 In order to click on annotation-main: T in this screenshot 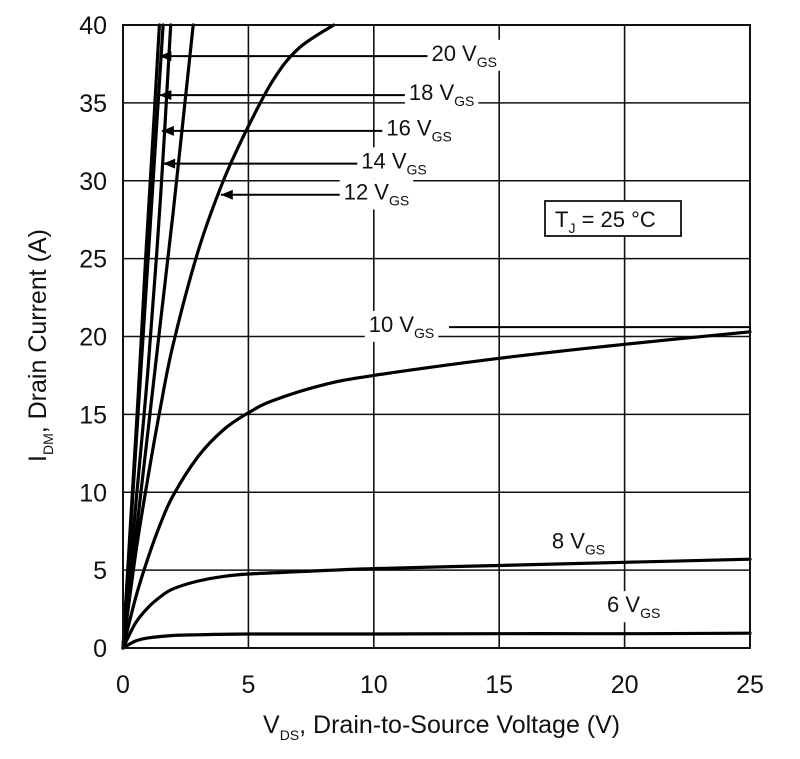, I will do `click(561, 219)`.